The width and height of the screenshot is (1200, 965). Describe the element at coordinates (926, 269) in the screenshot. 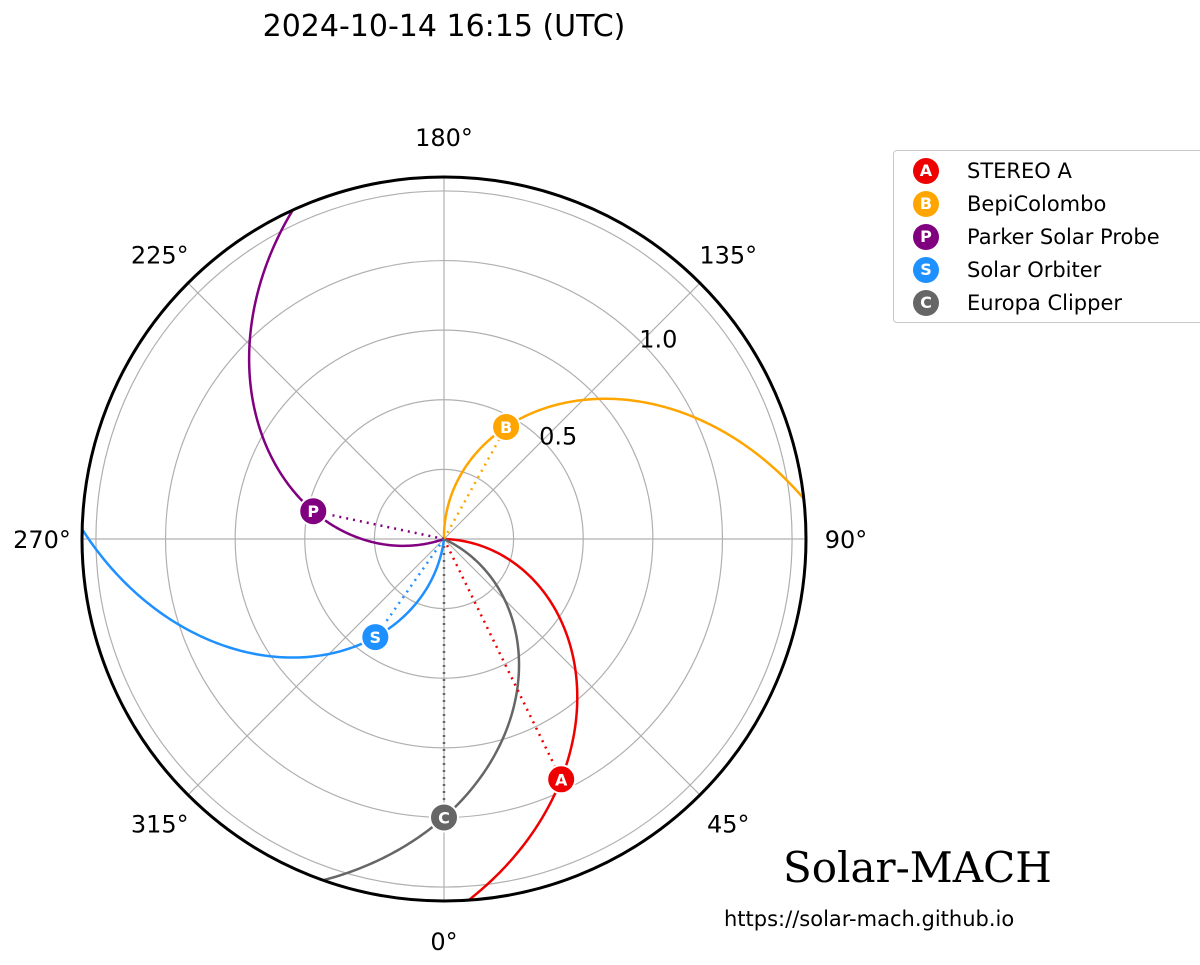

I see `legend-marker: S` at that location.